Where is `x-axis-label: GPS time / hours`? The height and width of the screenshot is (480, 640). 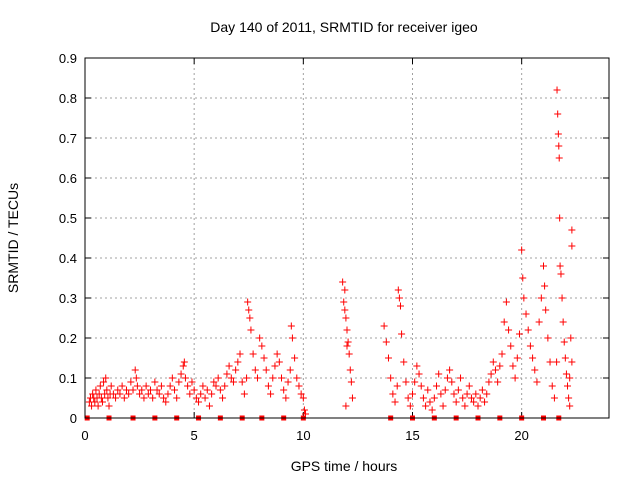
x-axis-label: GPS time / hours is located at coordinates (344, 466).